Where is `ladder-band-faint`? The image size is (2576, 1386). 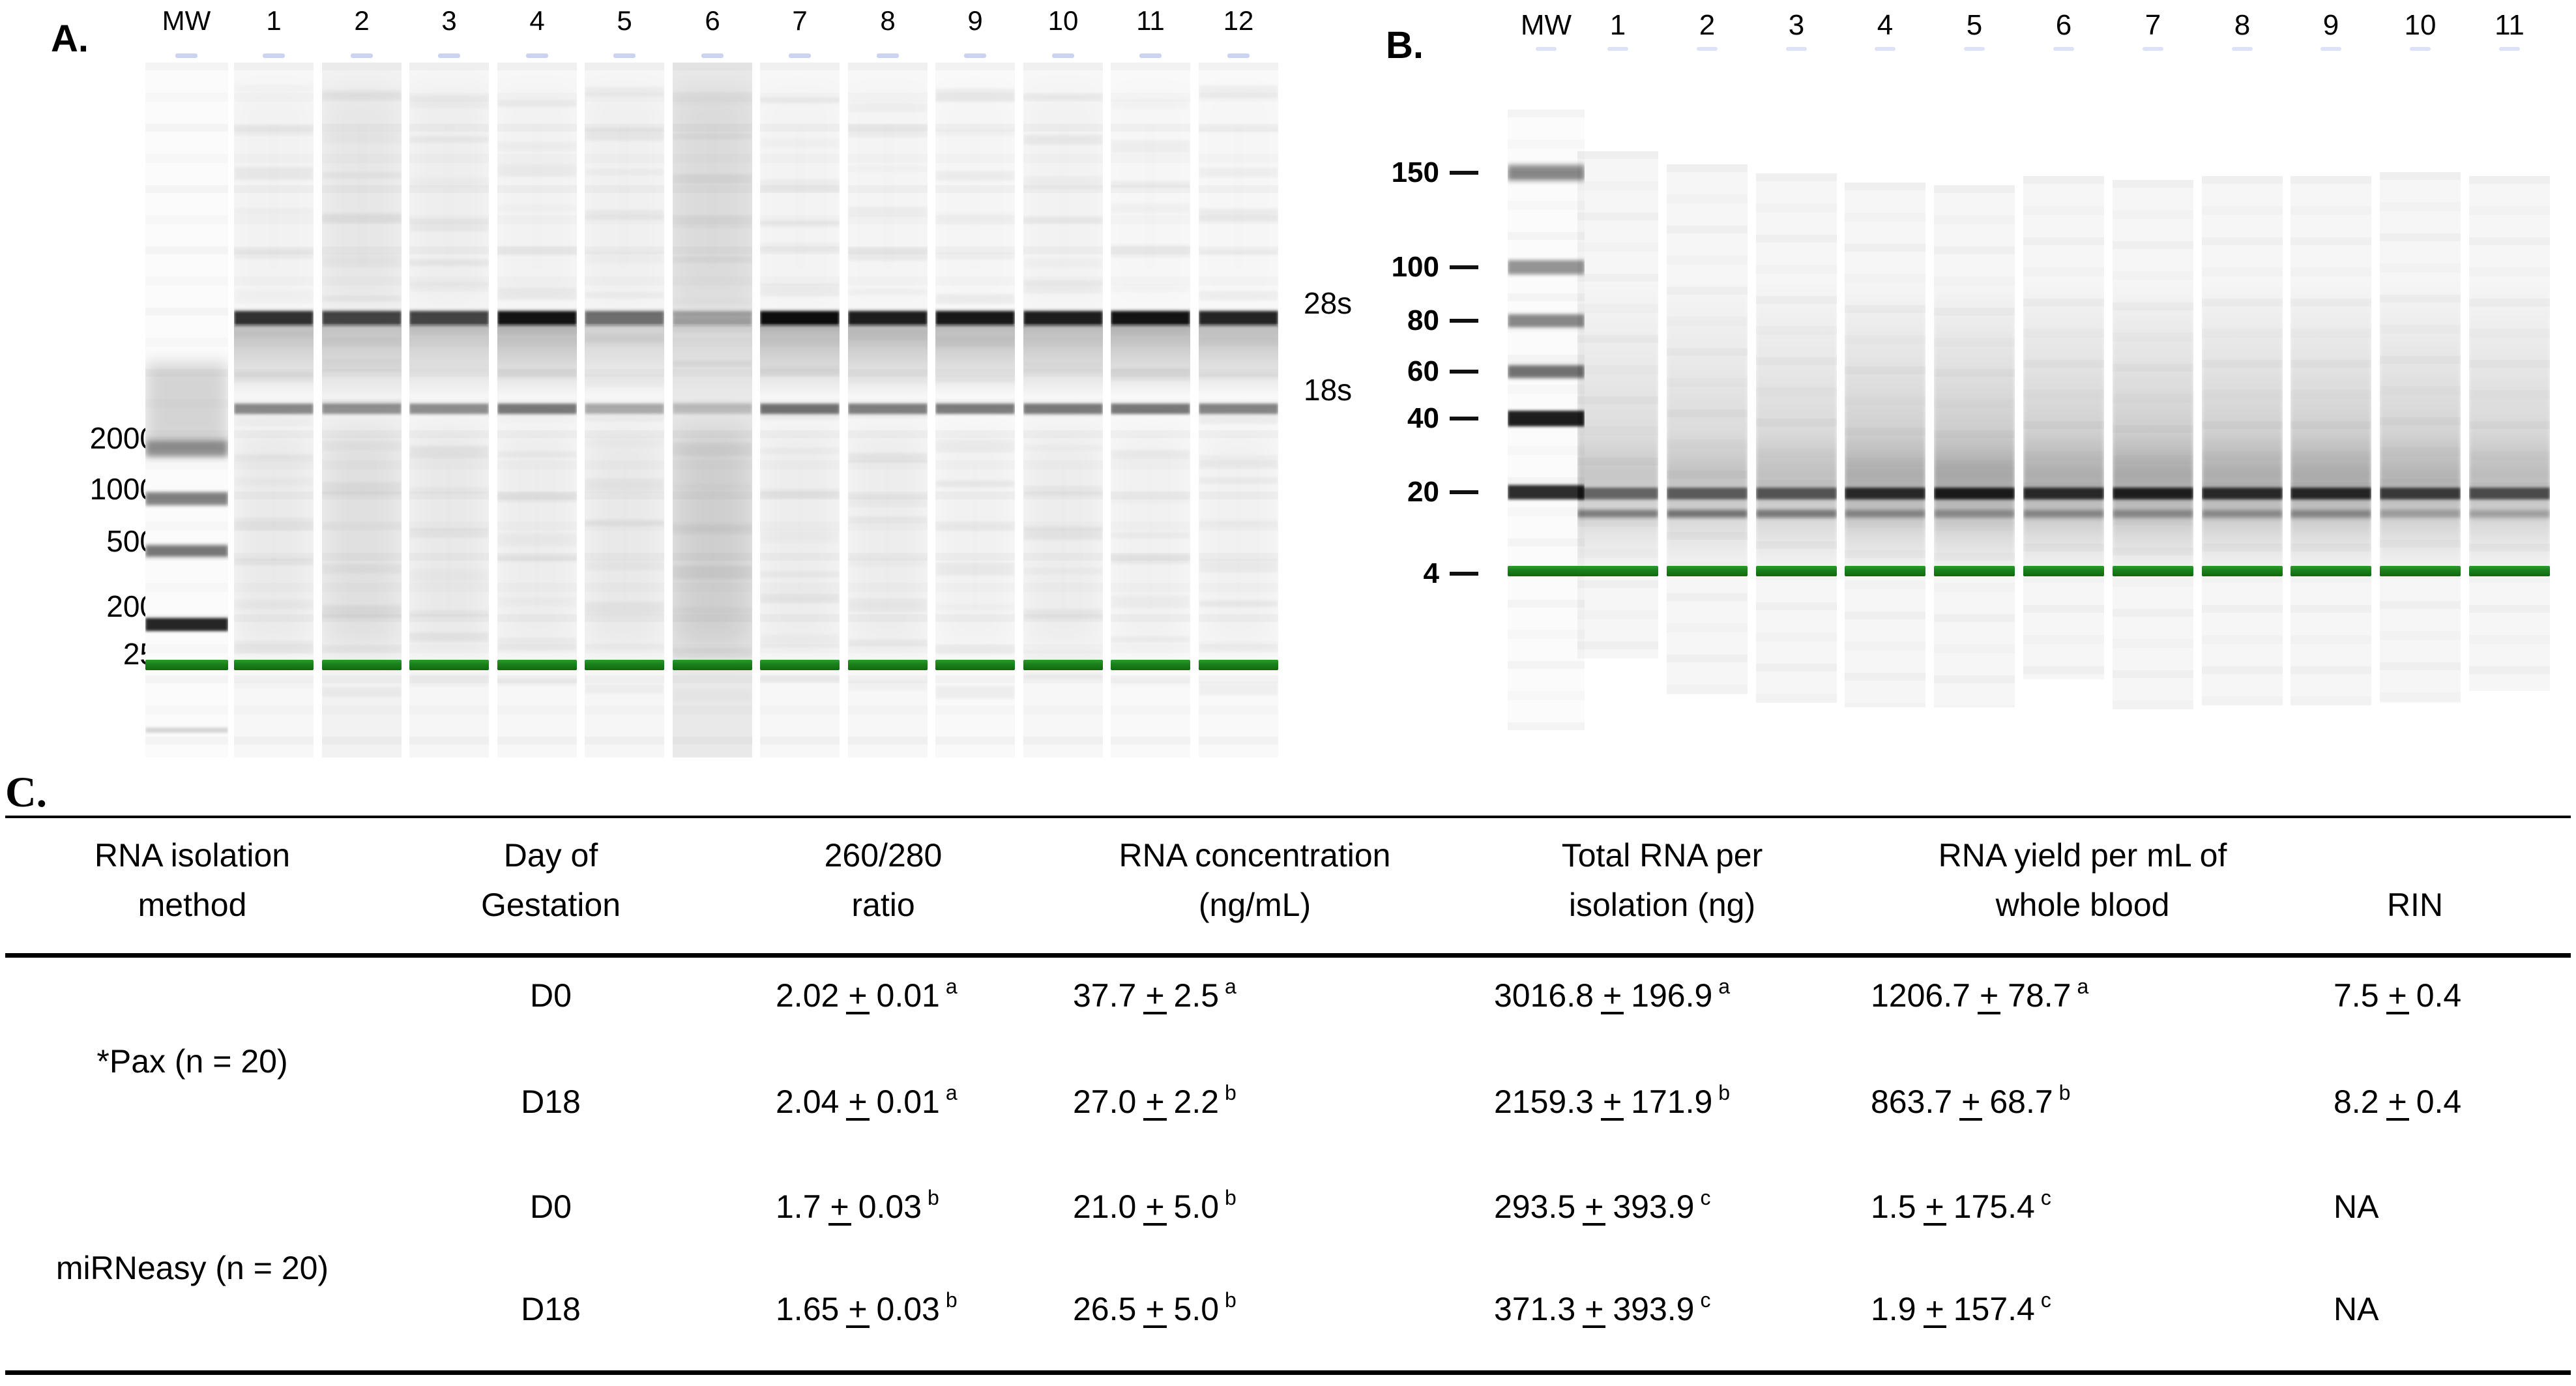 ladder-band-faint is located at coordinates (186, 730).